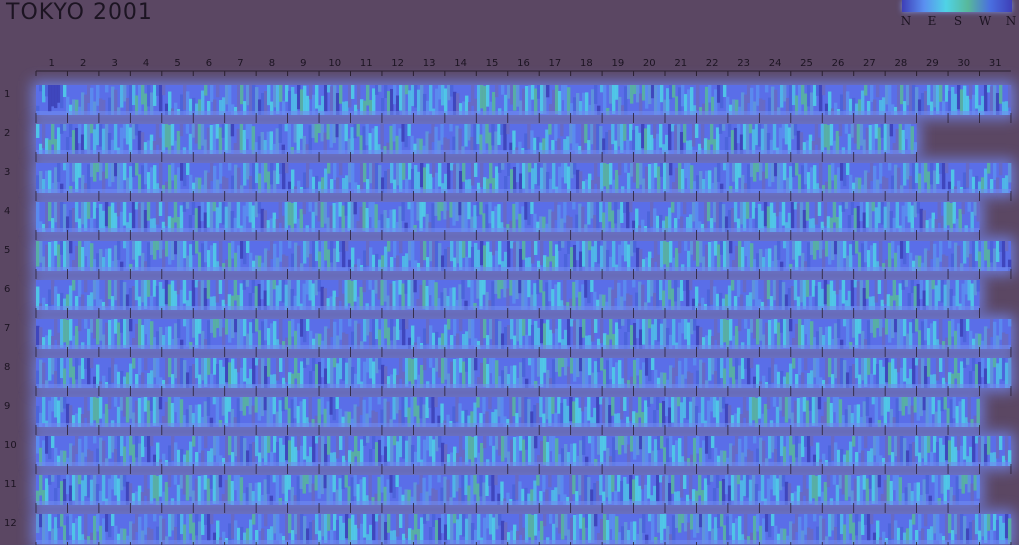  What do you see at coordinates (617, 63) in the screenshot?
I see `x-tick-label: 19` at bounding box center [617, 63].